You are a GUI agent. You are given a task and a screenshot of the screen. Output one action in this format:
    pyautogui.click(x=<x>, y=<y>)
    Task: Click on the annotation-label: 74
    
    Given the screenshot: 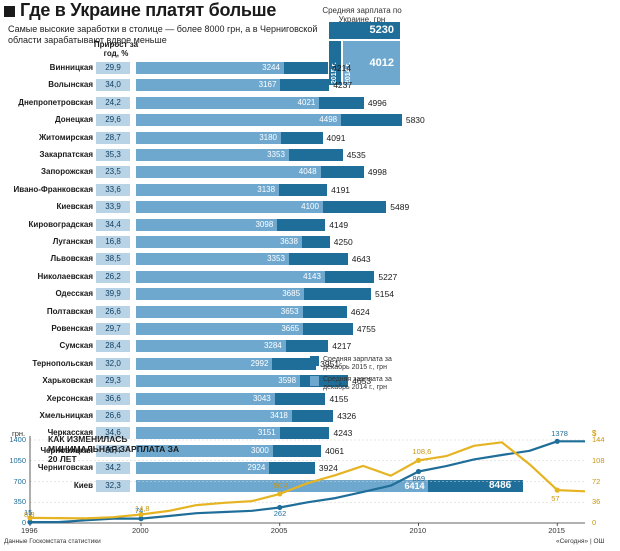 What is the action you would take?
    pyautogui.click(x=139, y=510)
    